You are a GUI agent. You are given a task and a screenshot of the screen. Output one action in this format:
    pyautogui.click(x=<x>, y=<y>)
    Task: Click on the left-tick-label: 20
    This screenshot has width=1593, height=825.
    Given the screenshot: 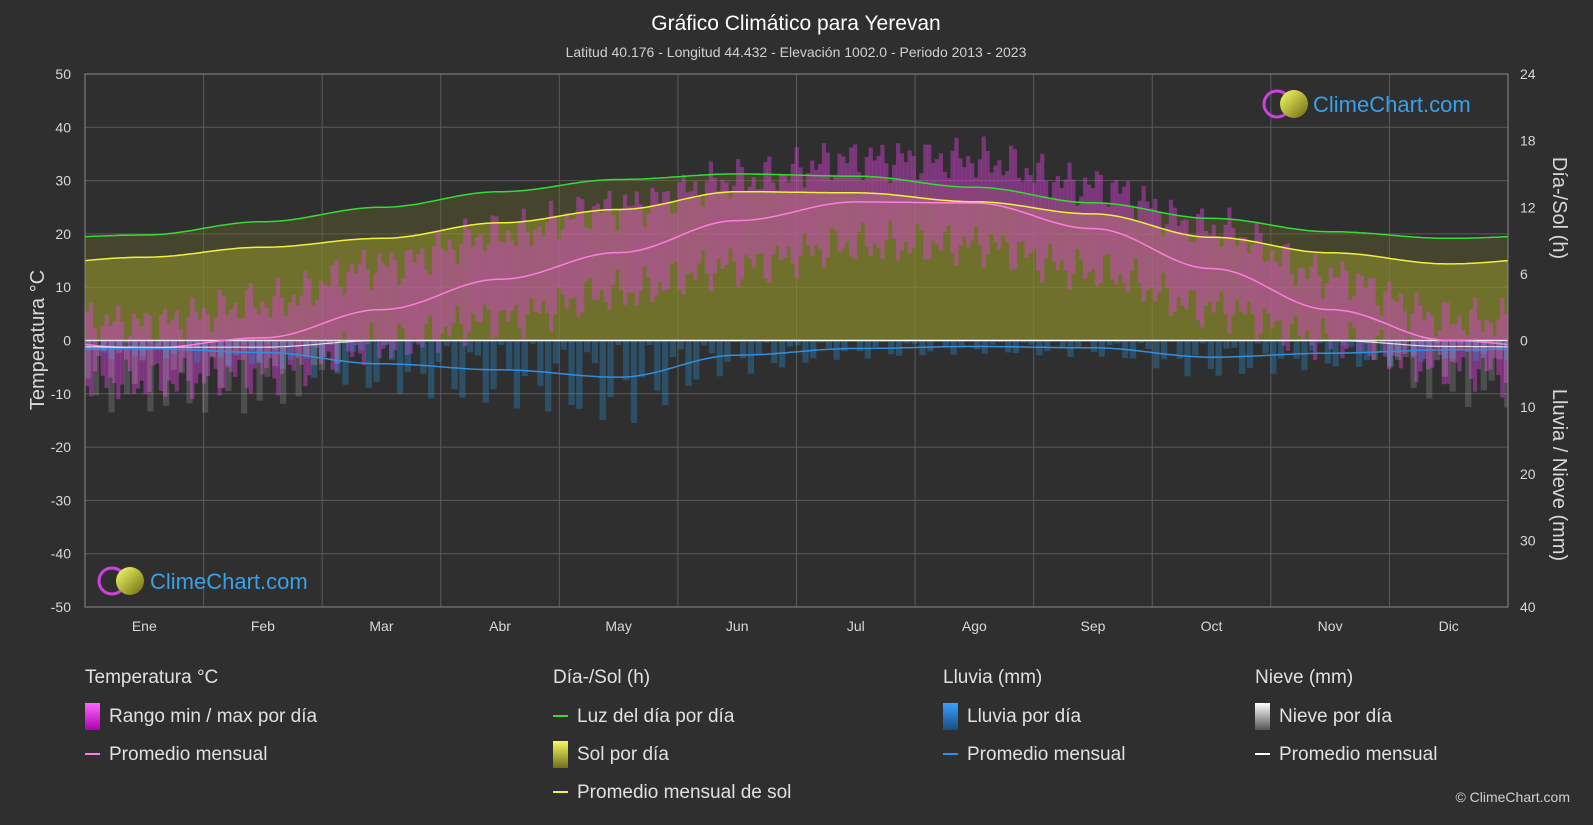 What is the action you would take?
    pyautogui.click(x=63, y=234)
    